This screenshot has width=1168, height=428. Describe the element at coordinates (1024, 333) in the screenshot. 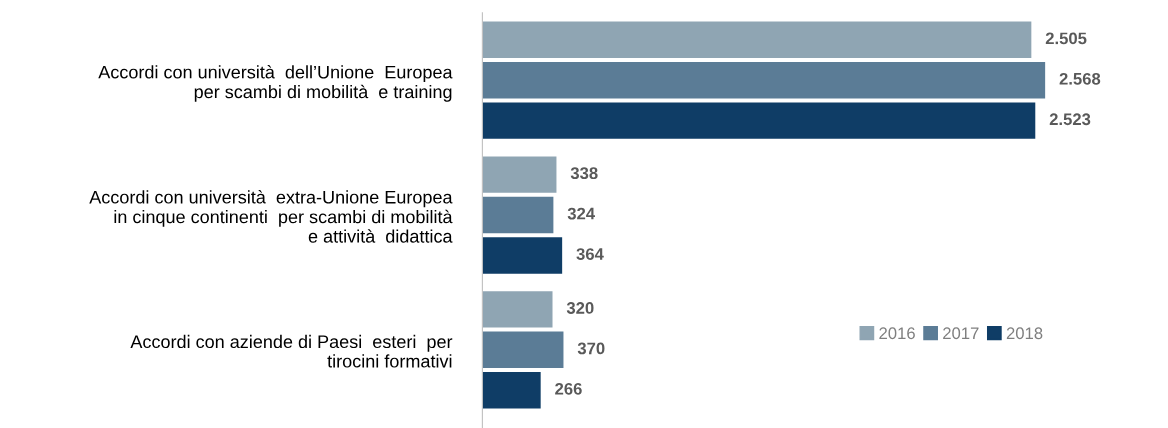

I see `legend-label: 2018` at that location.